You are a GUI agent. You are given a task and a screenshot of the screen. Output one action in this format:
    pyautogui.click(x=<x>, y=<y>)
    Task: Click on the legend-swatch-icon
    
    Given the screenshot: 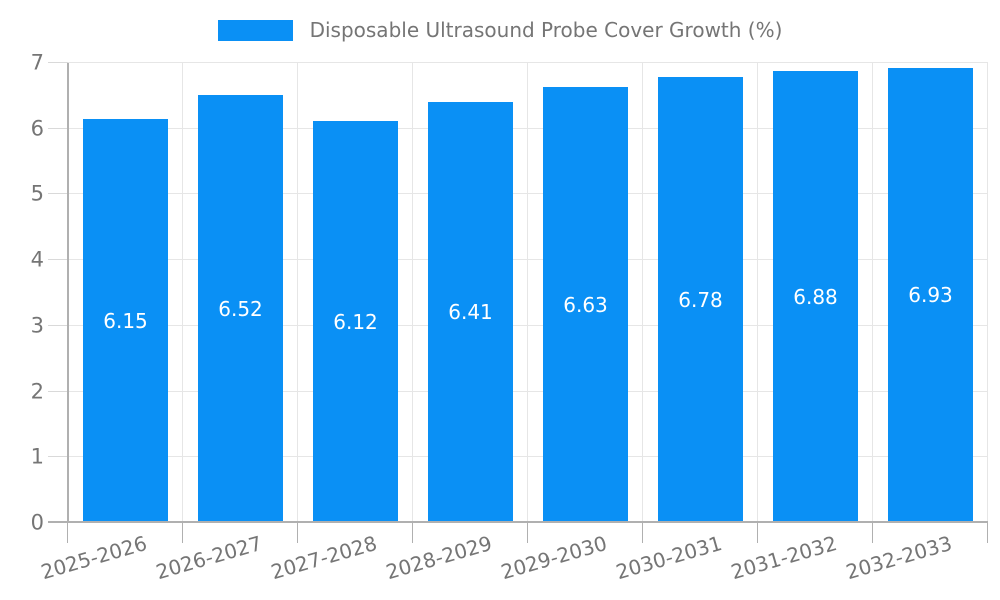 What is the action you would take?
    pyautogui.click(x=255, y=30)
    